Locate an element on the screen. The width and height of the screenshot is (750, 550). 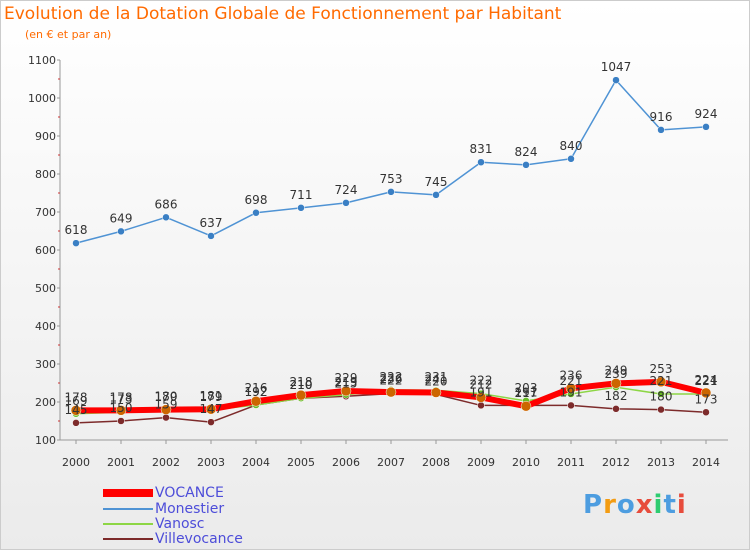
data-label-monestier: 649 is located at coordinates (121, 218).